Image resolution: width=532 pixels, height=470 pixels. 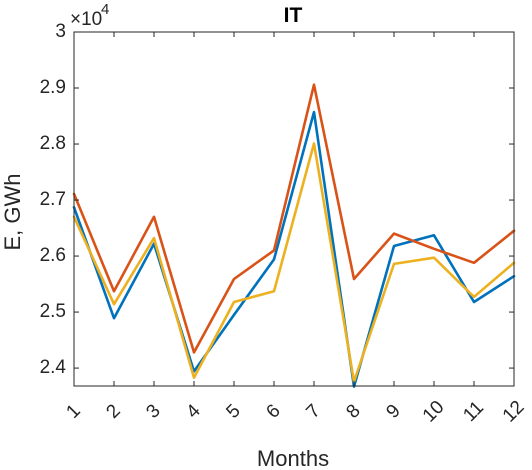 I want to click on chart-title: IT, so click(x=293, y=15).